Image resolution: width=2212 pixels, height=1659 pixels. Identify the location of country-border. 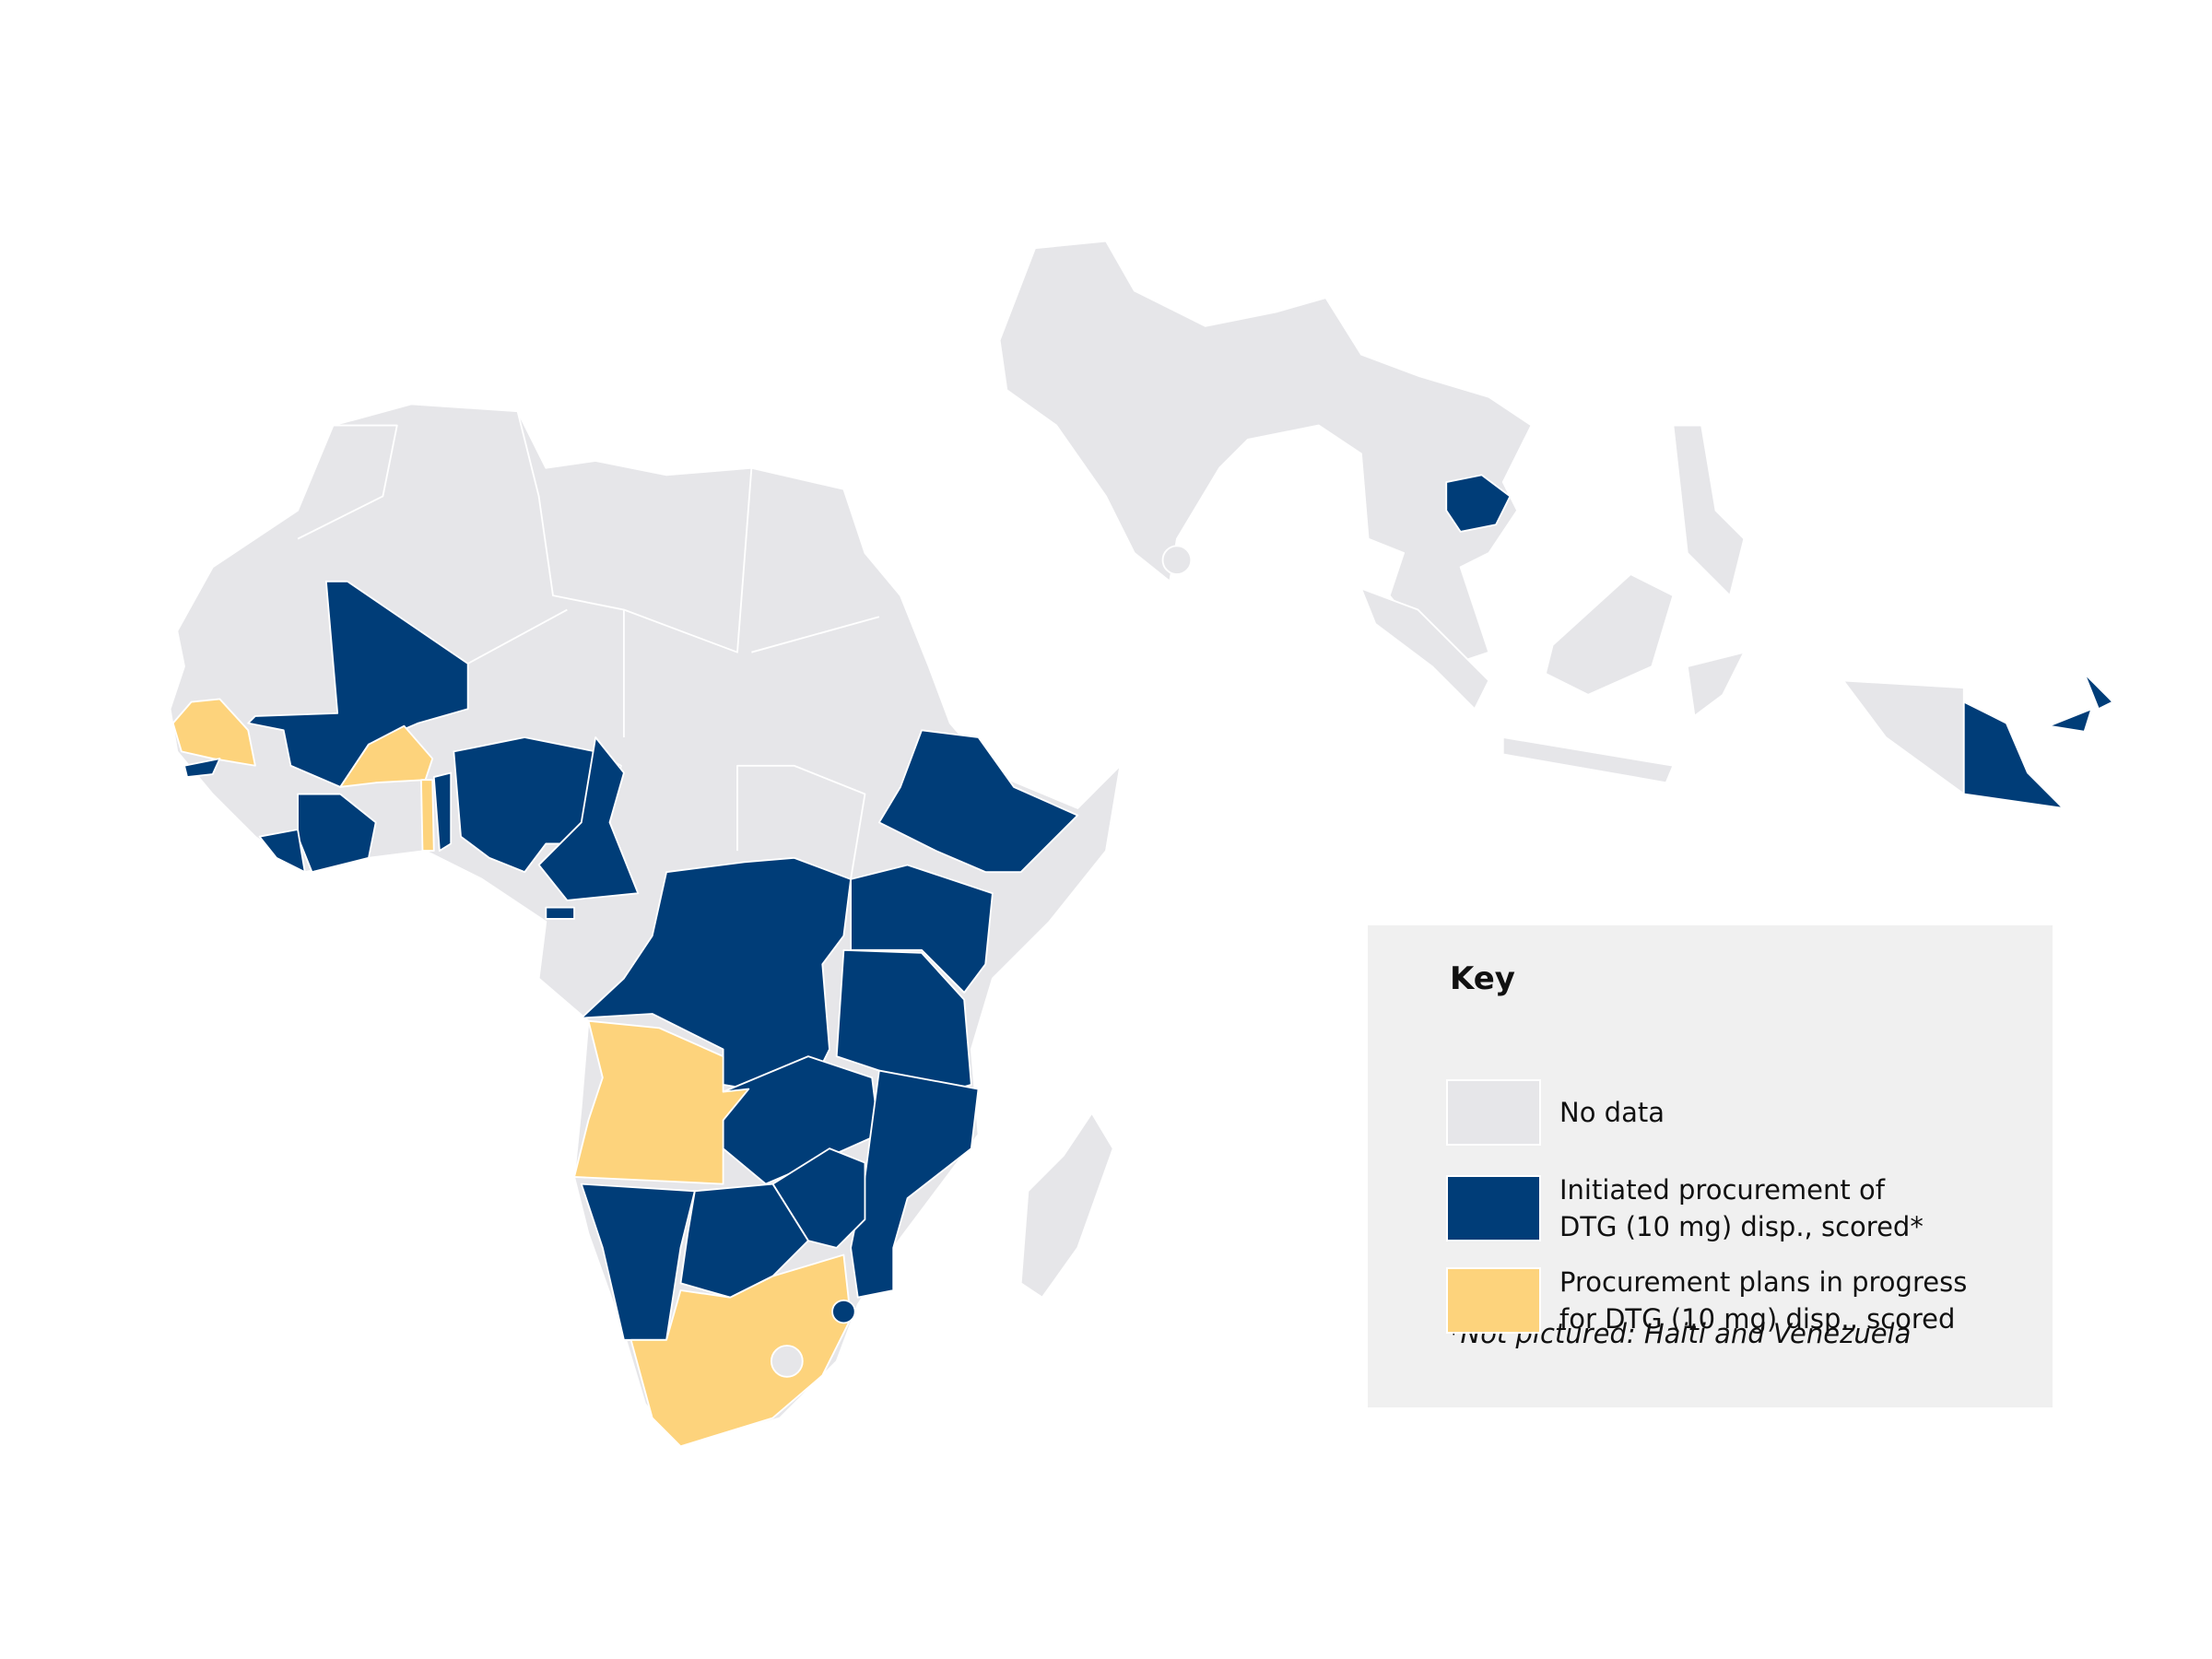
(588, 644).